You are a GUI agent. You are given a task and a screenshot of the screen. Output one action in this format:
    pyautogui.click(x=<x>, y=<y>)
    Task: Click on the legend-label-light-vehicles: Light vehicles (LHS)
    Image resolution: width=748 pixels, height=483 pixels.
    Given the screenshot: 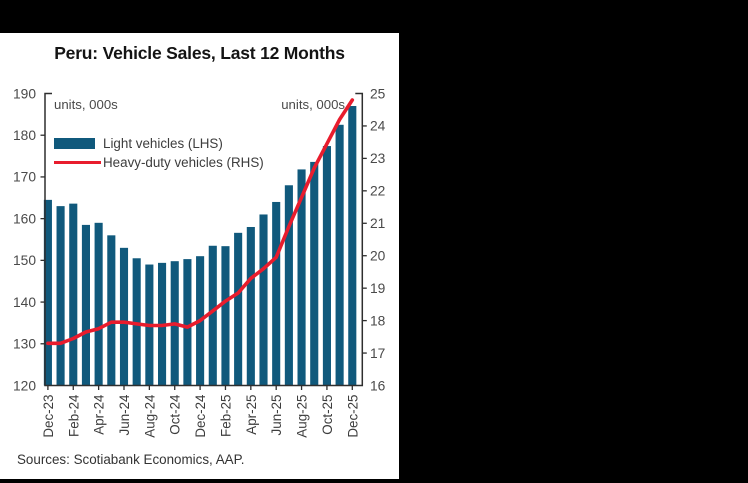 What is the action you would take?
    pyautogui.click(x=163, y=143)
    